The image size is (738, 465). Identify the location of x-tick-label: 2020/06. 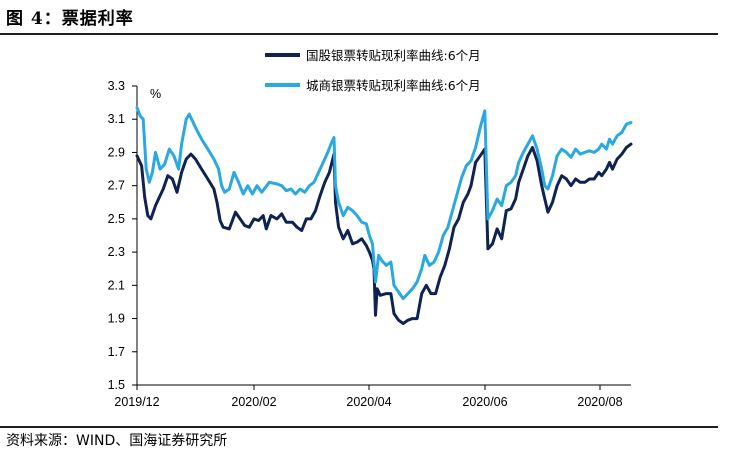
(484, 402).